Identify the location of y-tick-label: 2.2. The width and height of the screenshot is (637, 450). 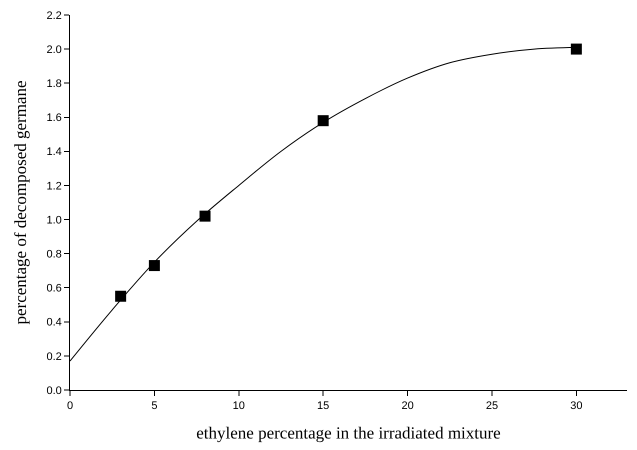
(54, 16).